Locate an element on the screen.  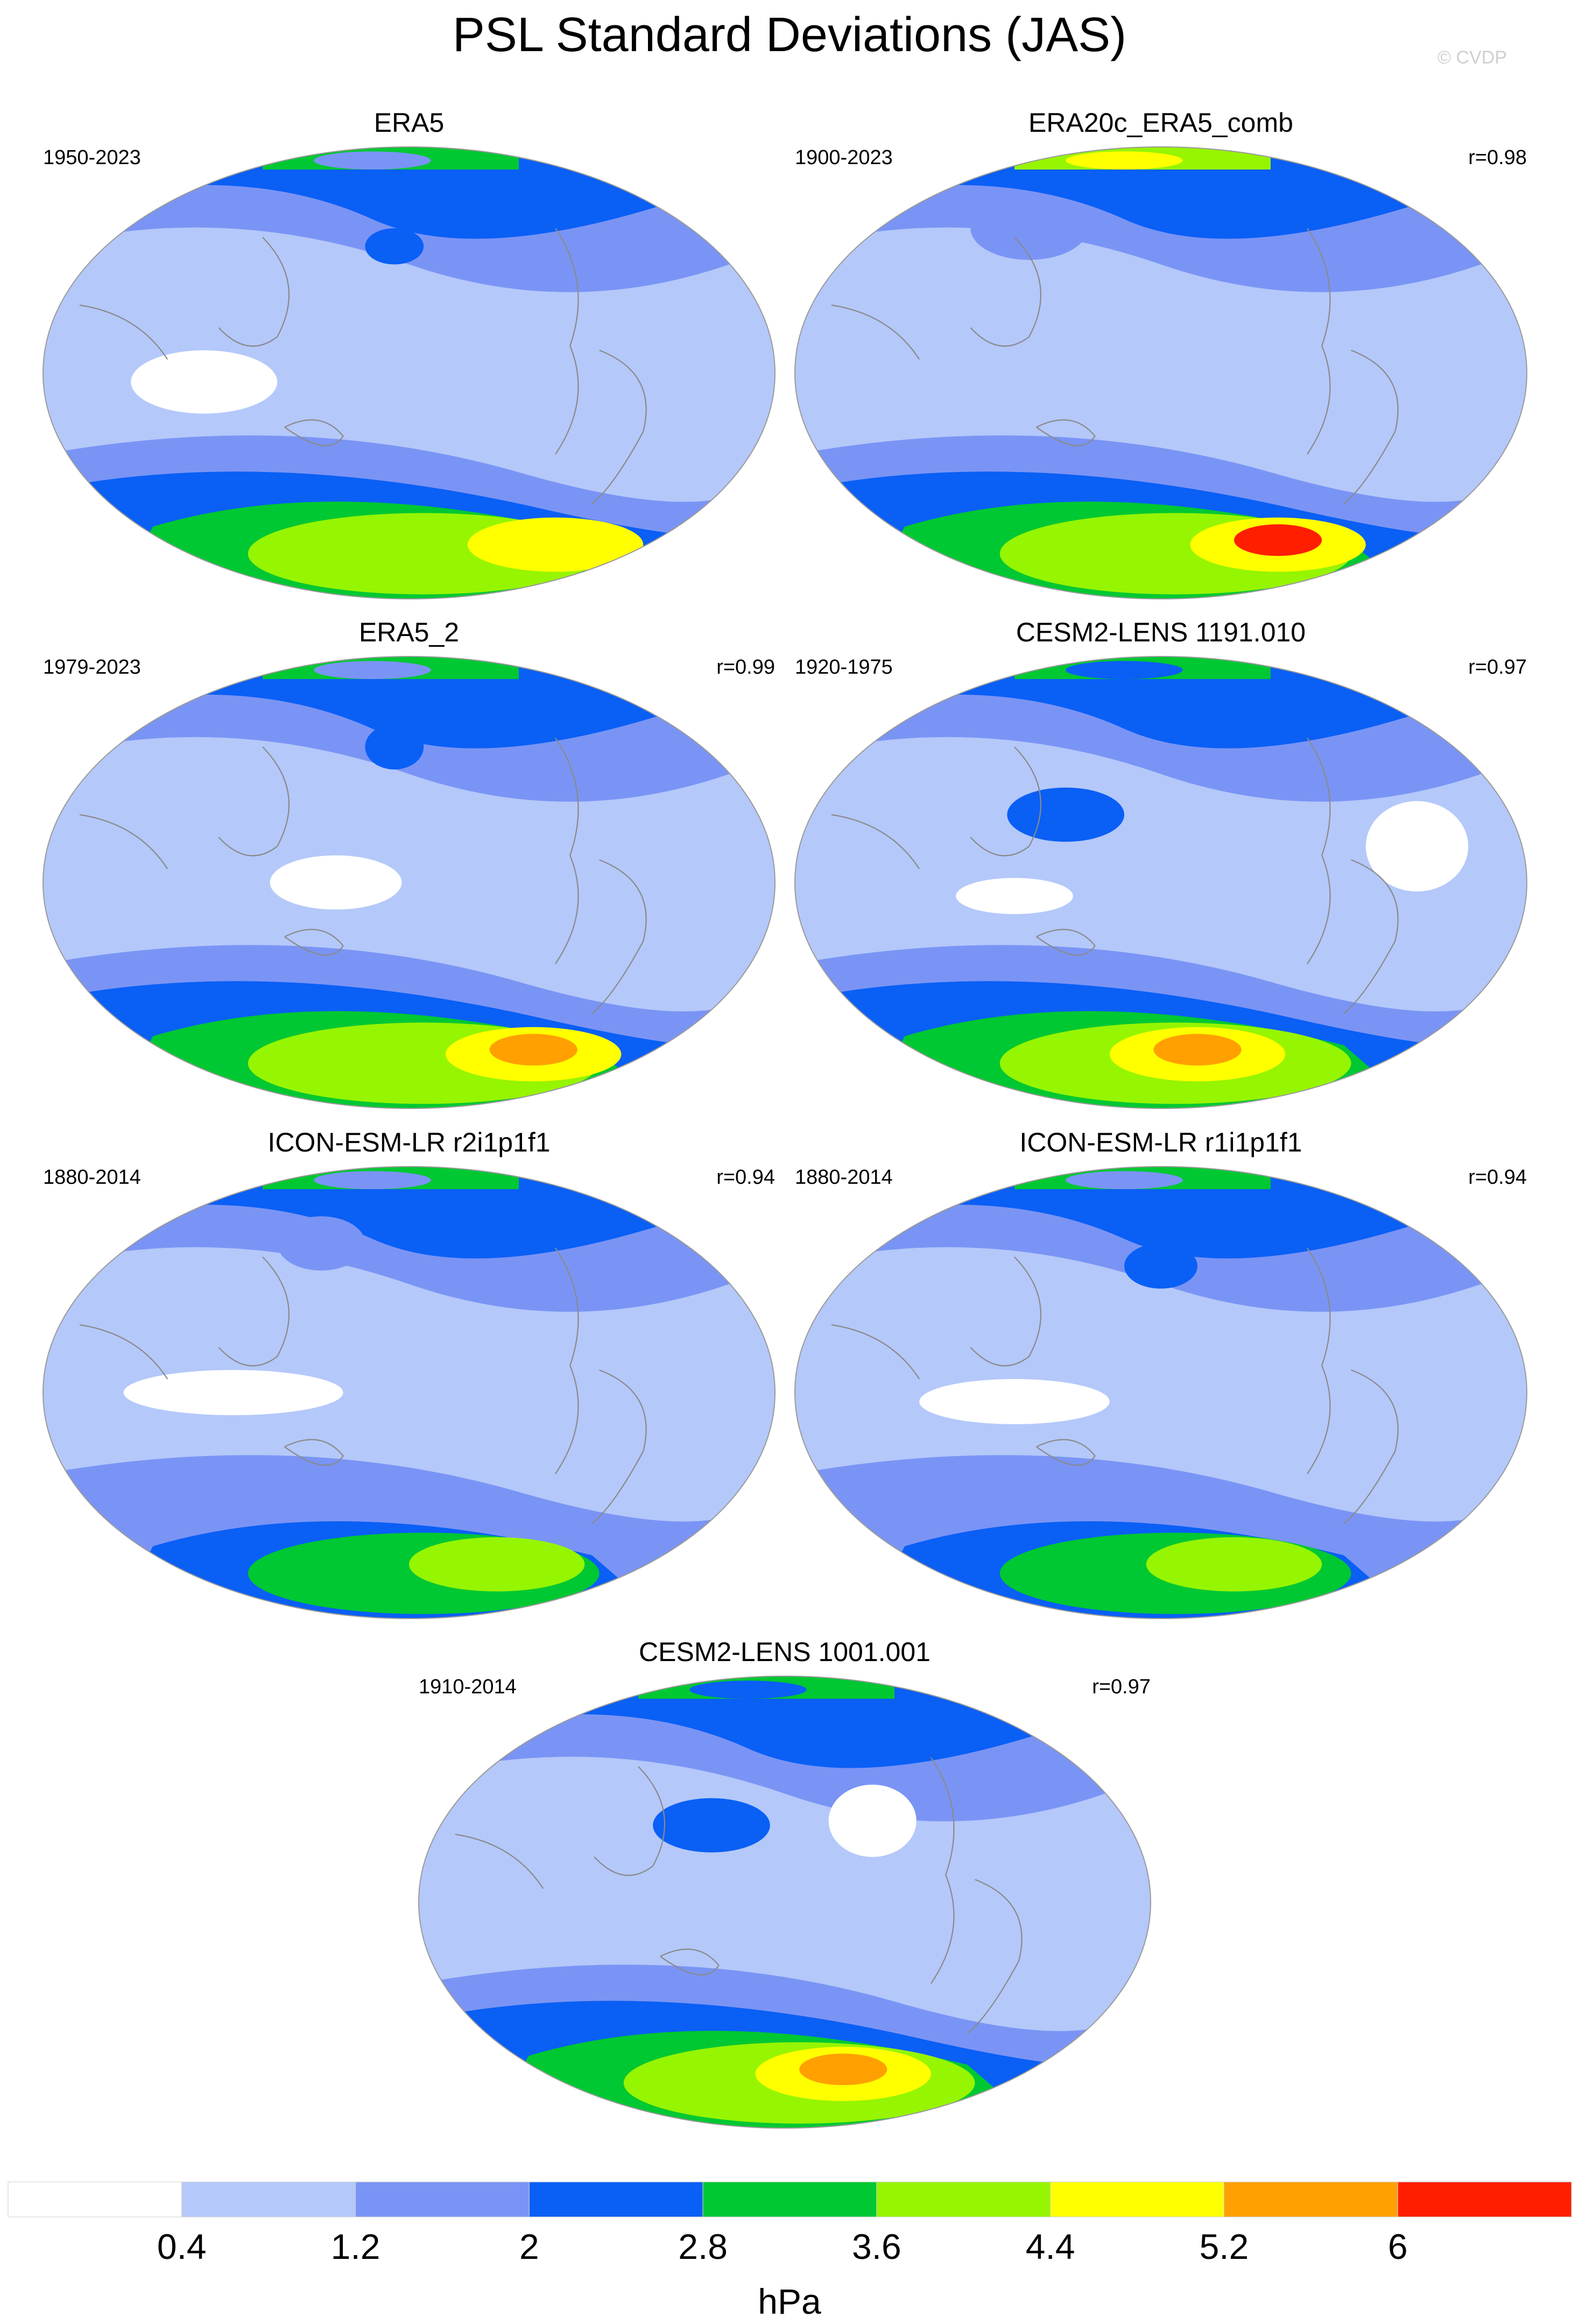
panel-title: ERA5_2 is located at coordinates (409, 632).